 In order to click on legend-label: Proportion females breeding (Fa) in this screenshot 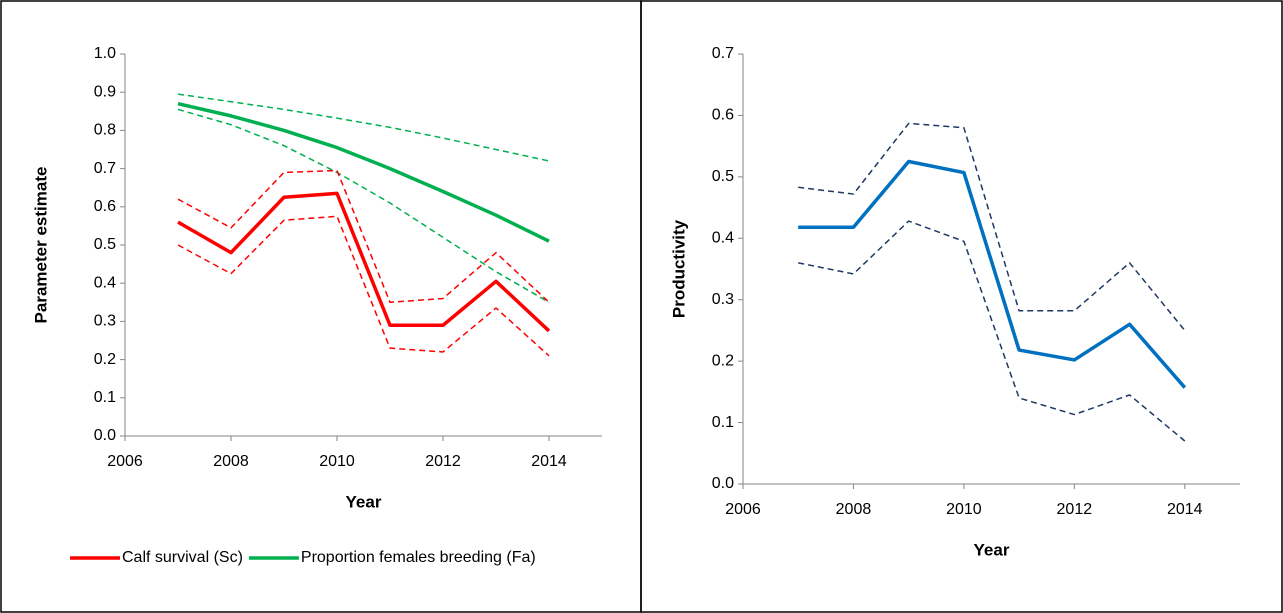, I will do `click(418, 557)`.